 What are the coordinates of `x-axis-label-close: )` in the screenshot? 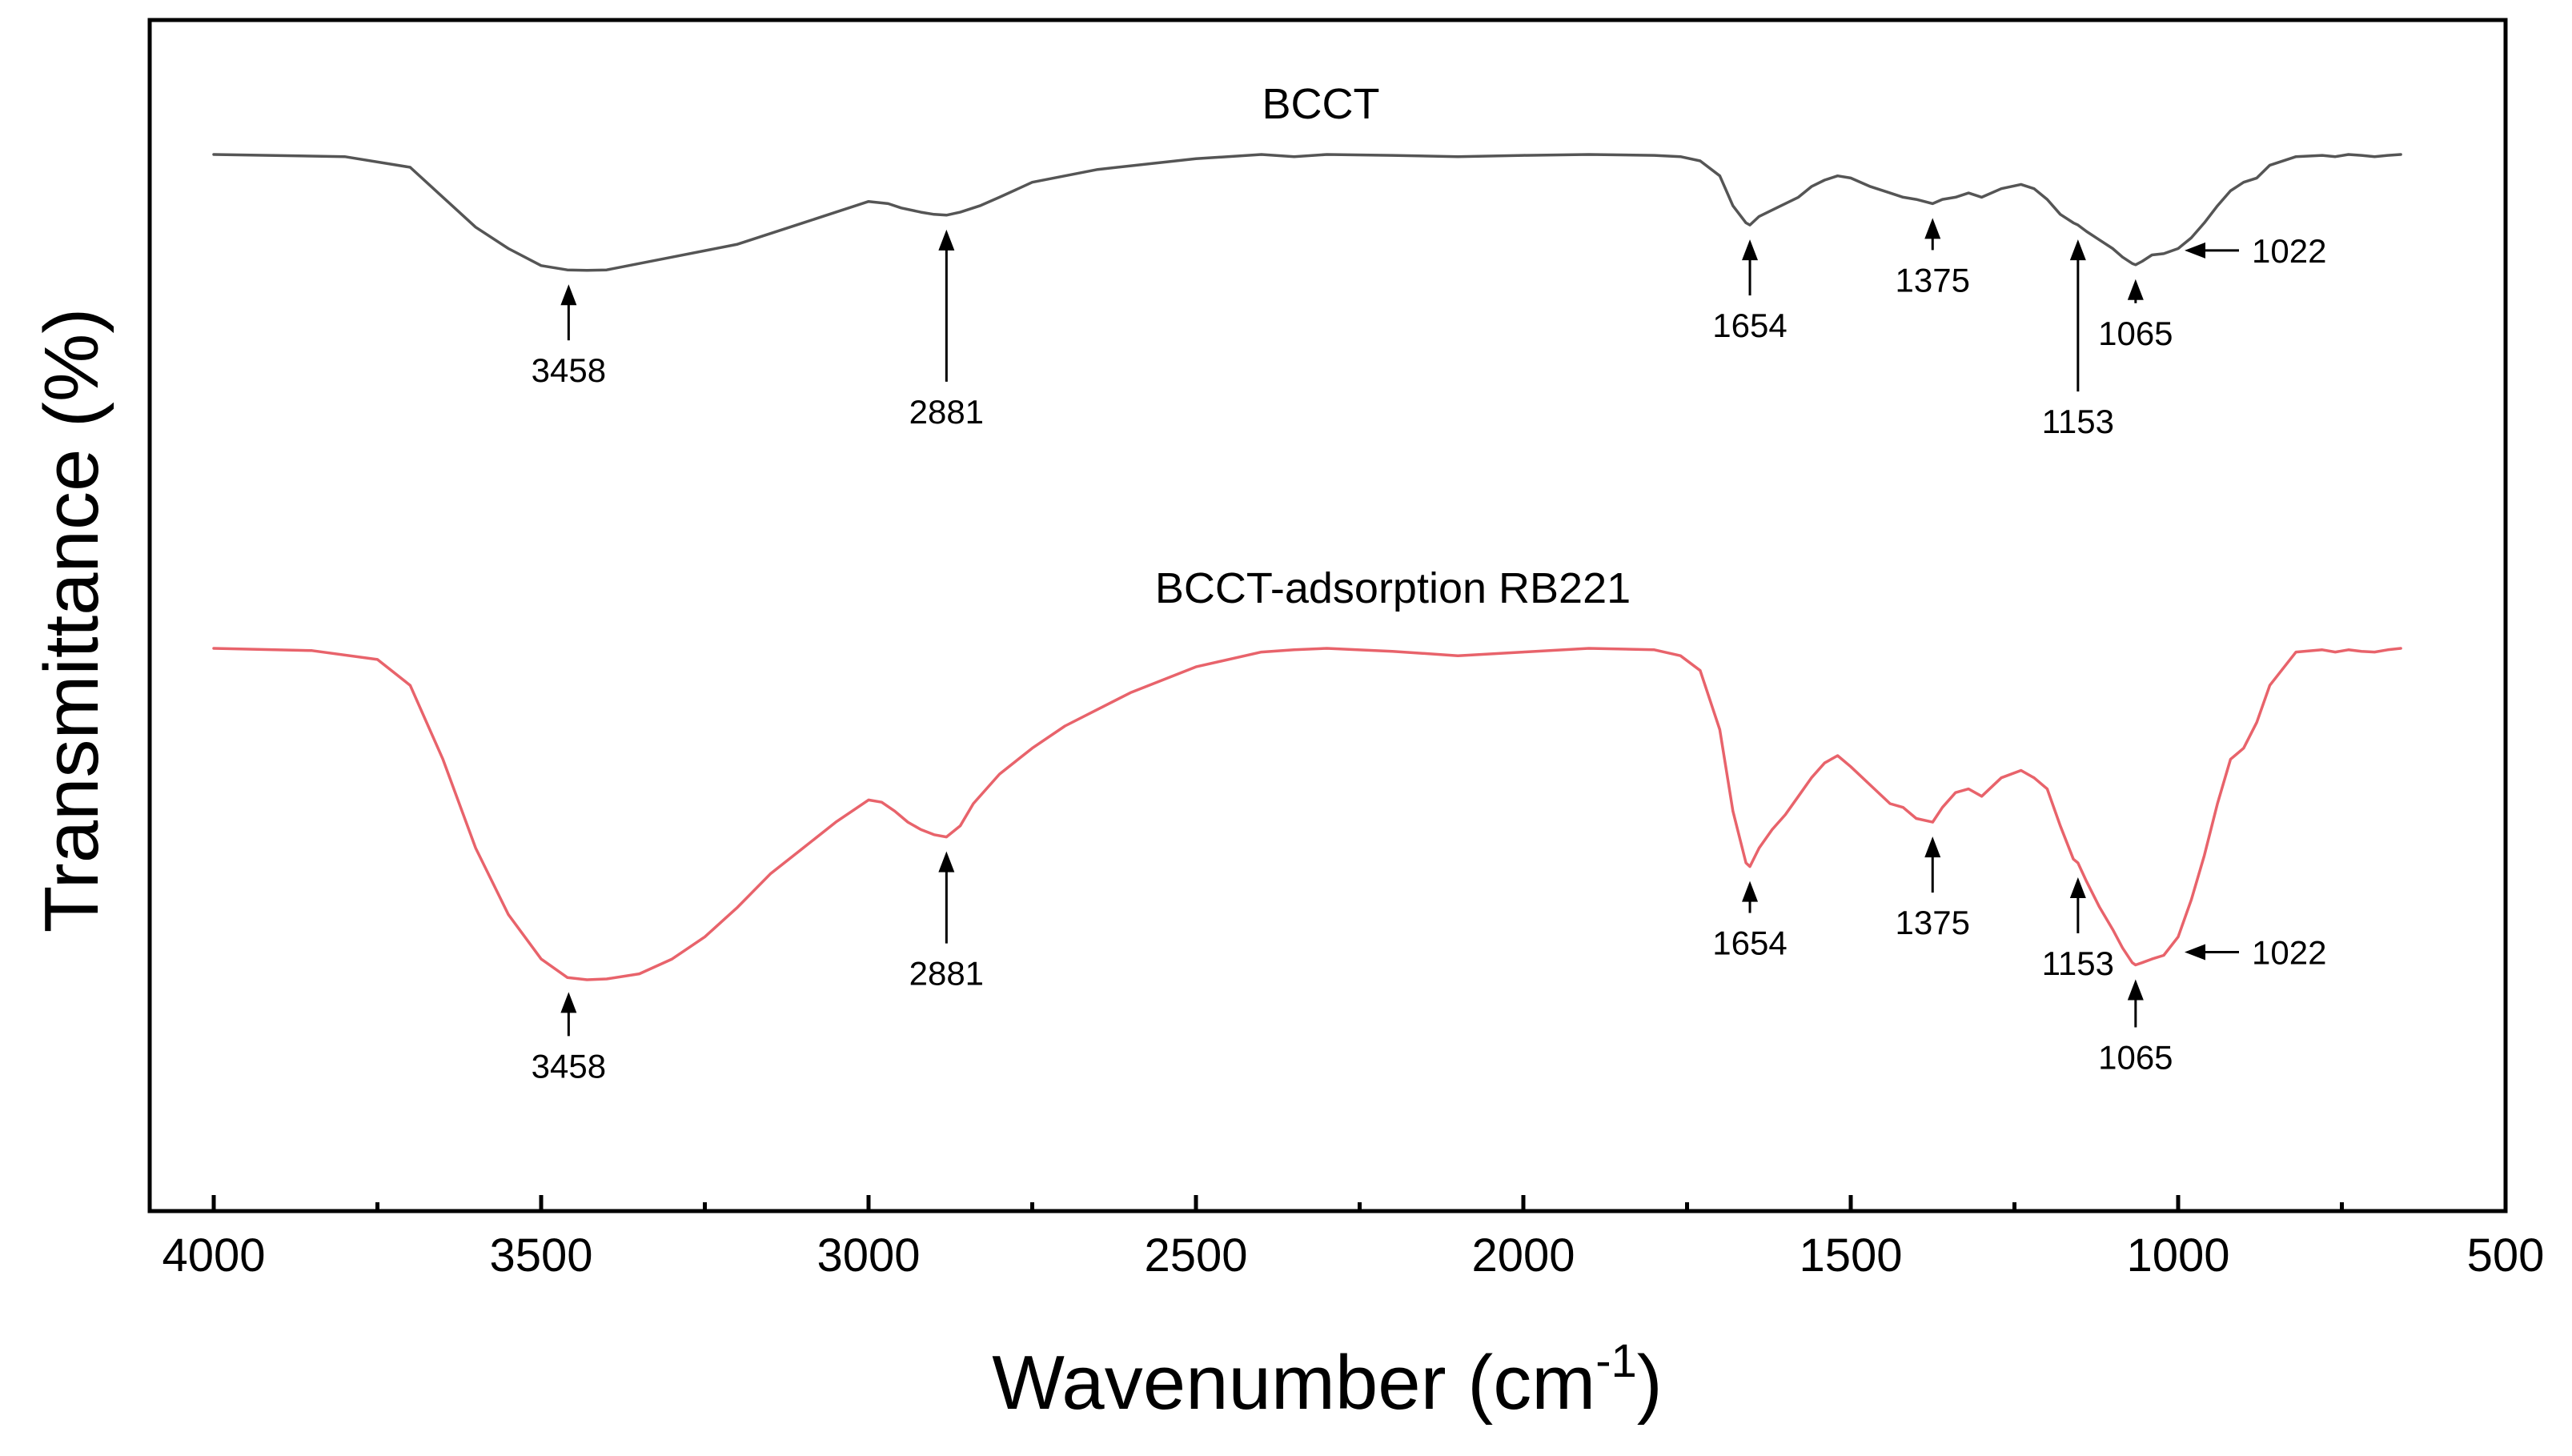 It's located at (1650, 1383).